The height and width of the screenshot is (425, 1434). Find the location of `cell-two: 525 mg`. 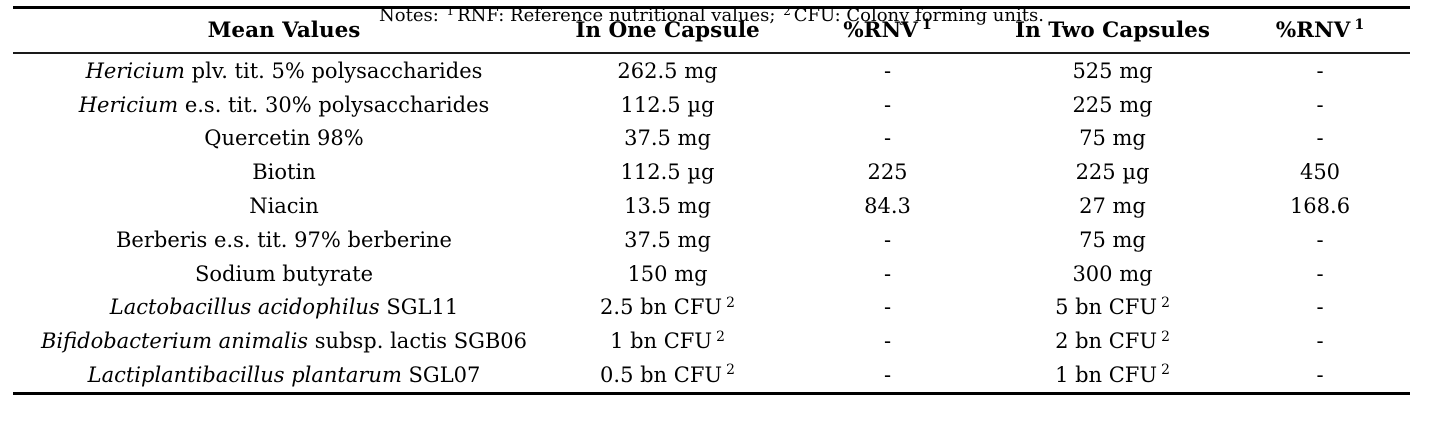

cell-two: 525 mg is located at coordinates (1112, 70).